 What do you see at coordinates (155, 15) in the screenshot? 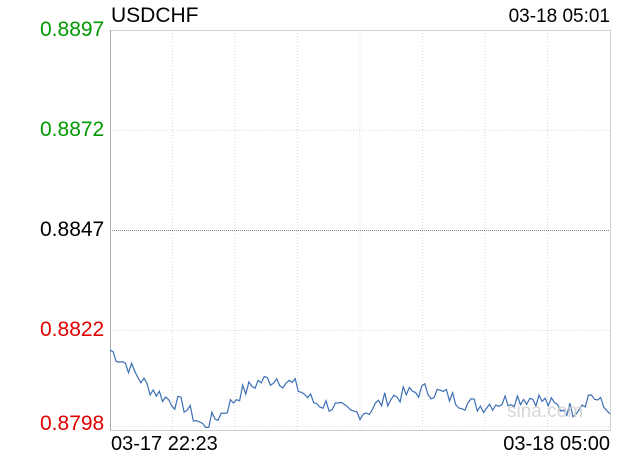
I see `symbol-title: USDCHF` at bounding box center [155, 15].